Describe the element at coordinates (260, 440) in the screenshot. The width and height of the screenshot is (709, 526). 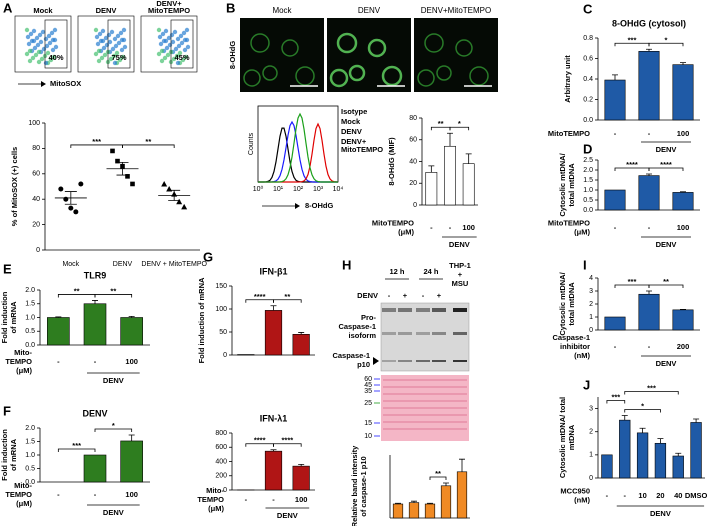
I see `significance-label: ****` at that location.